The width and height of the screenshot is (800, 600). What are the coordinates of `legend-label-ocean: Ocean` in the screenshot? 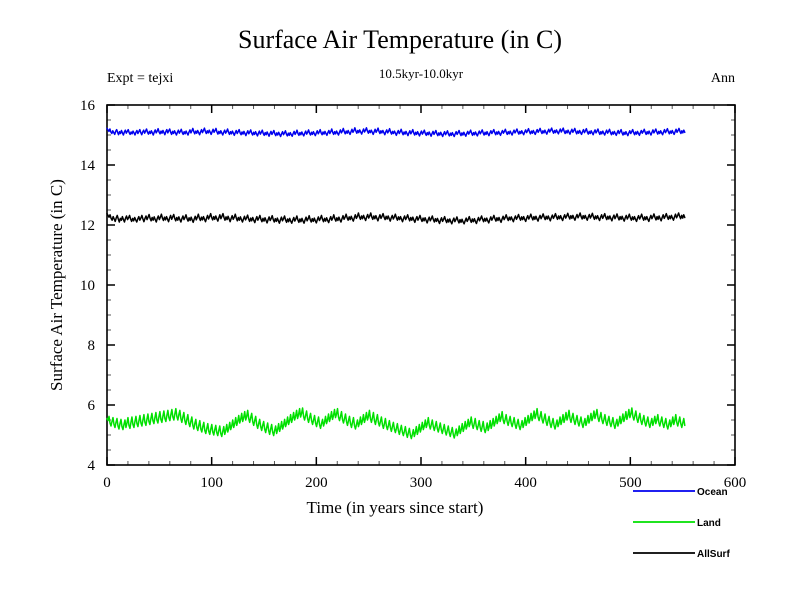 It's located at (712, 492).